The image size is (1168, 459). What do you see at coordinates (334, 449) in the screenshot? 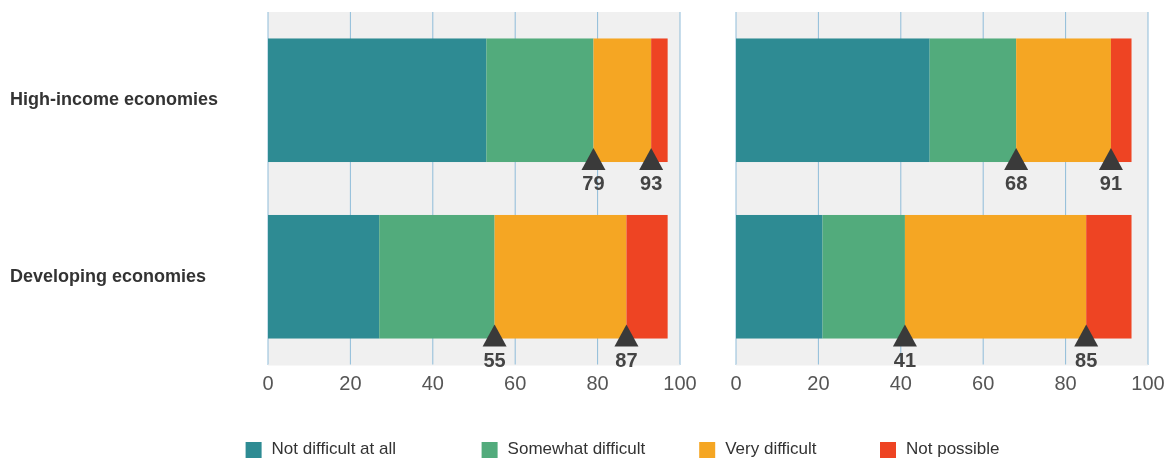
I see `legend-label: Not difficult at all` at bounding box center [334, 449].